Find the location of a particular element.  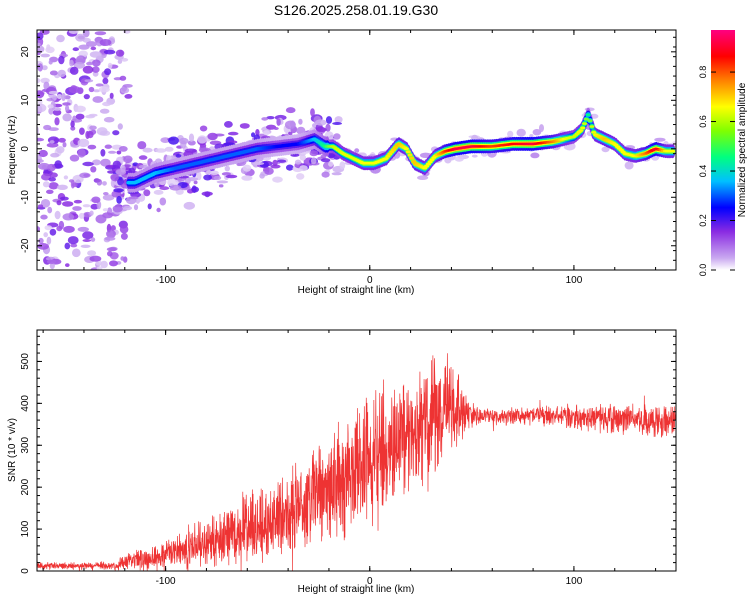

snr-ylabel: SNR (10 * v/v) is located at coordinates (12, 450).